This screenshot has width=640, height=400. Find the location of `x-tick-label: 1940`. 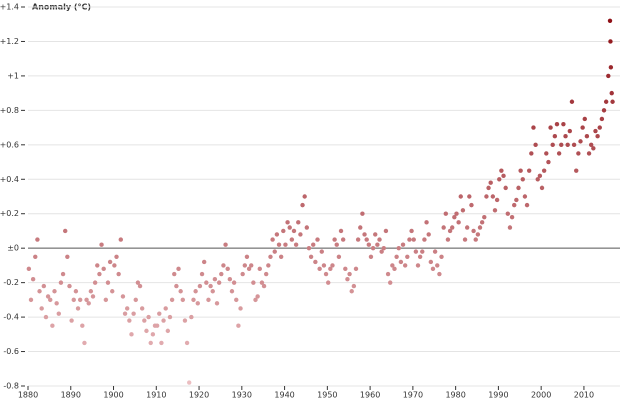

x-tick-label: 1940 is located at coordinates (284, 395).